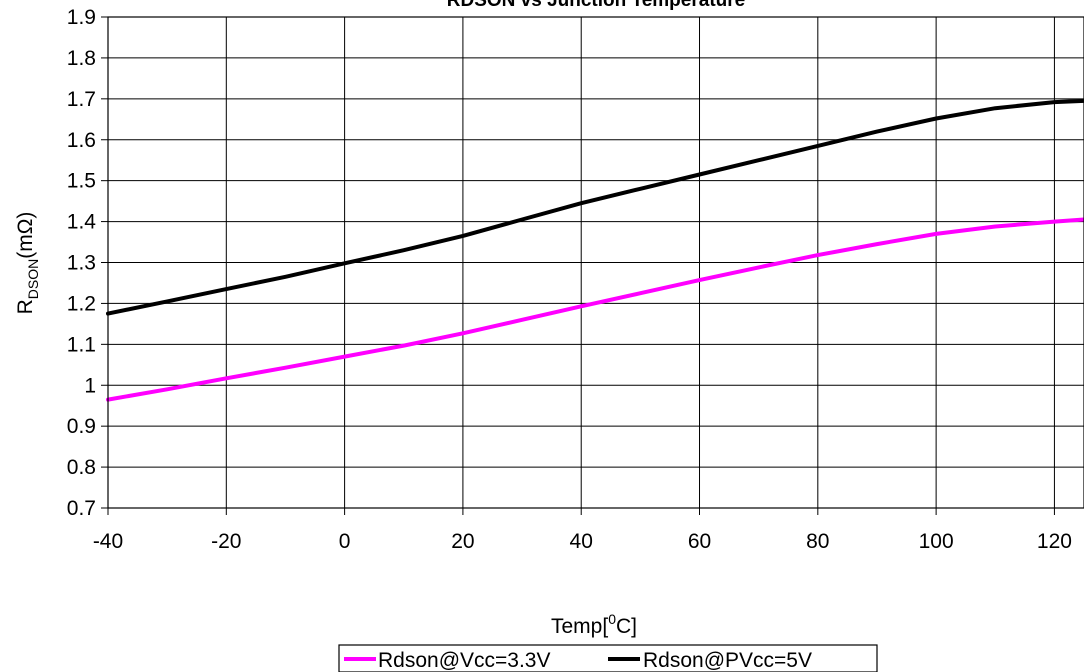 The image size is (1084, 672). I want to click on x-tick-label: 80, so click(817, 541).